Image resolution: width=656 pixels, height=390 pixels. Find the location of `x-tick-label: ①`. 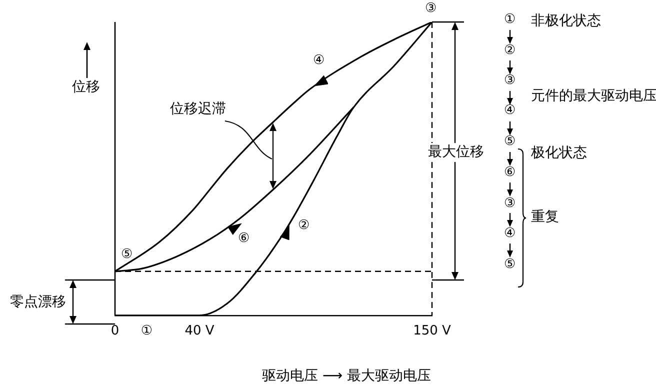

x-tick-label: ① is located at coordinates (146, 331).